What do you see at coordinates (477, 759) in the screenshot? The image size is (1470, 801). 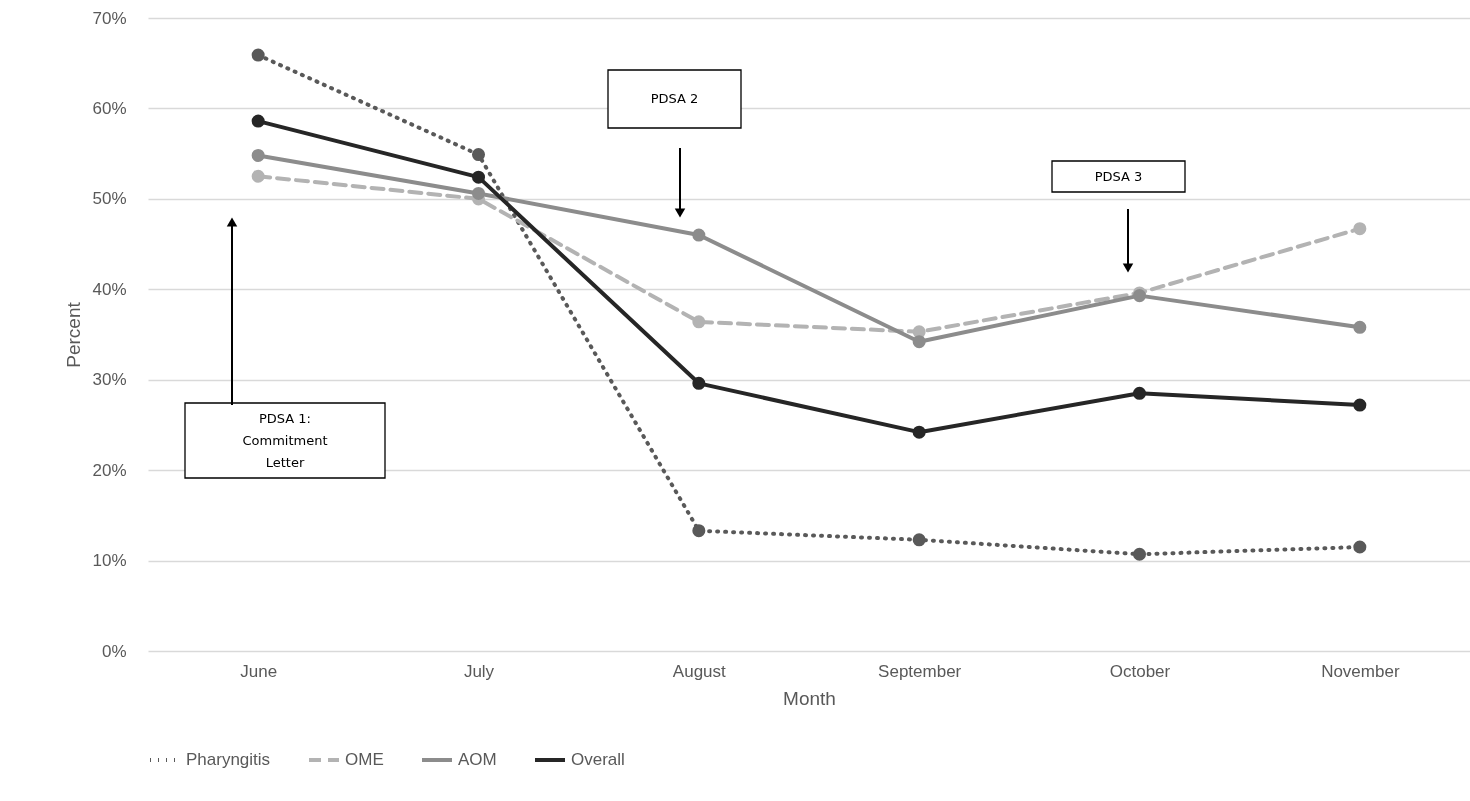 I see `legend-label: AOM` at bounding box center [477, 759].